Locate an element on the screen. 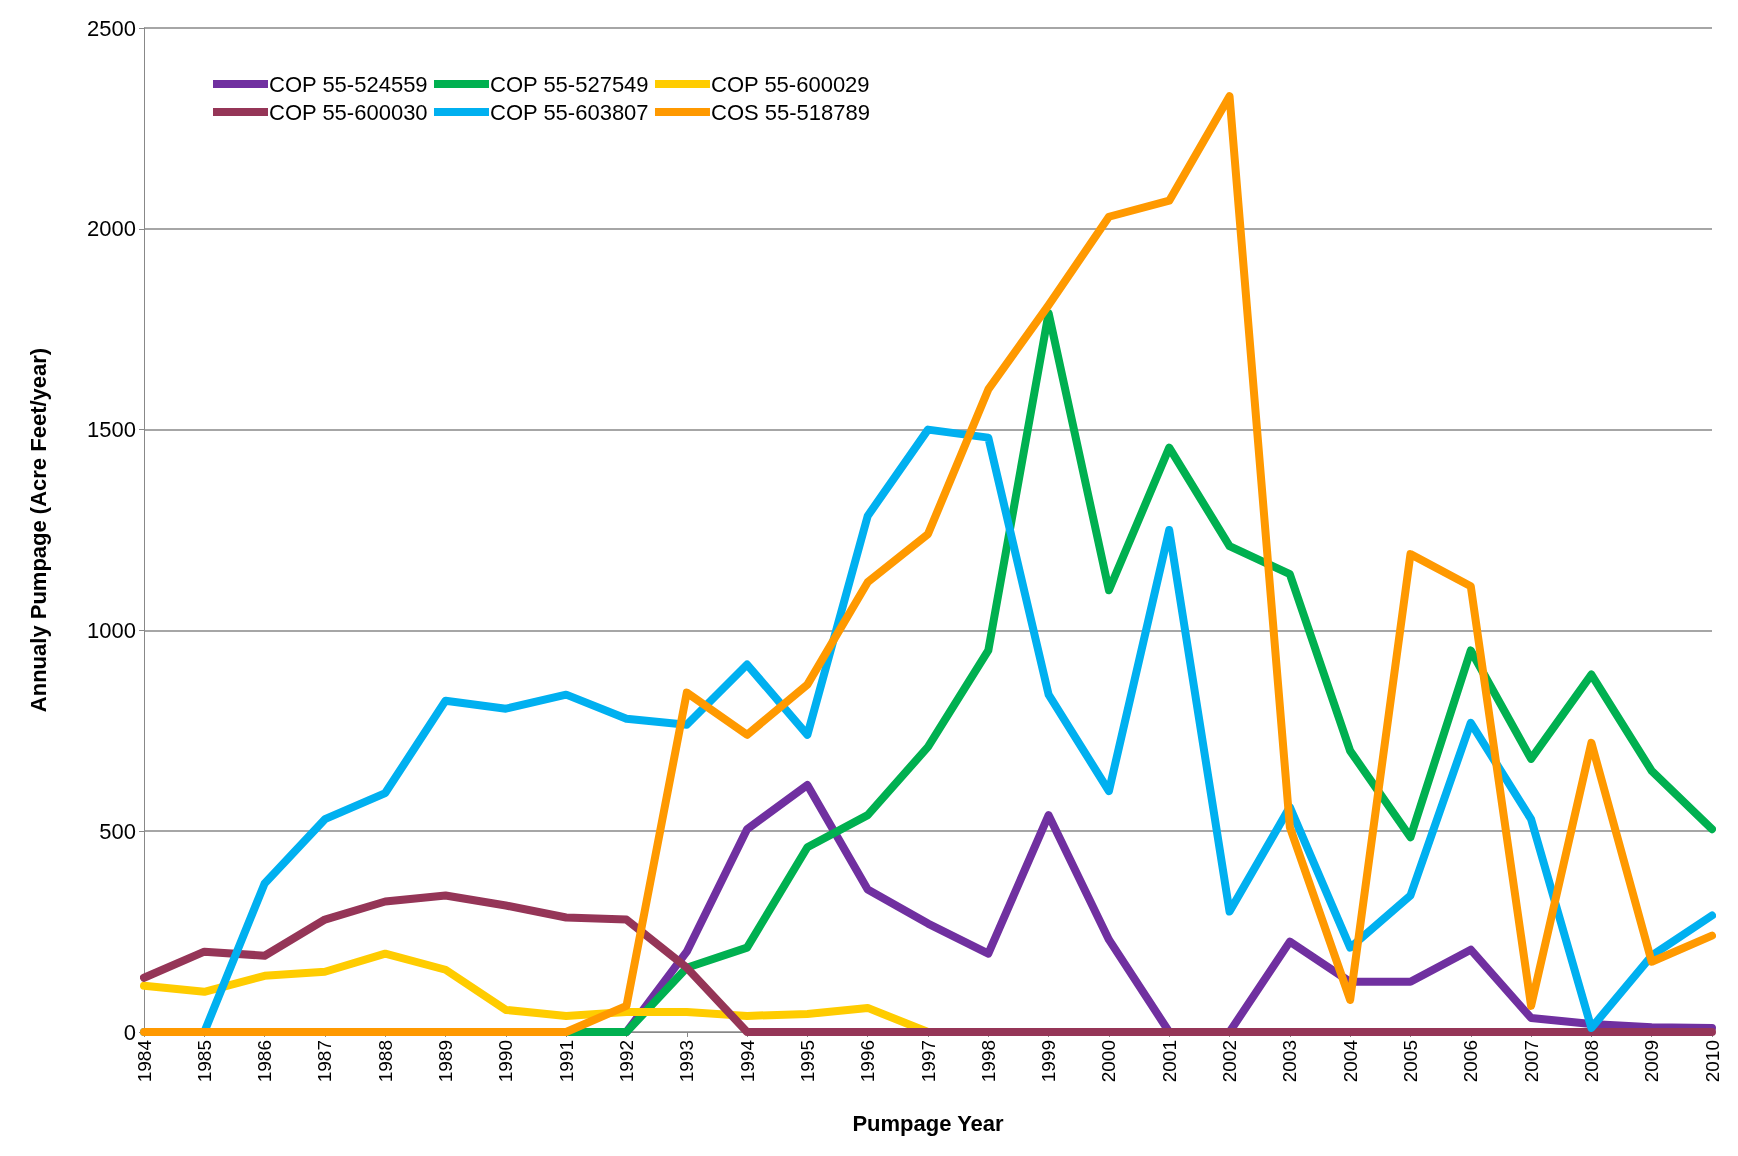 This screenshot has height=1156, width=1738. x-tick-label: 1987 is located at coordinates (325, 1061).